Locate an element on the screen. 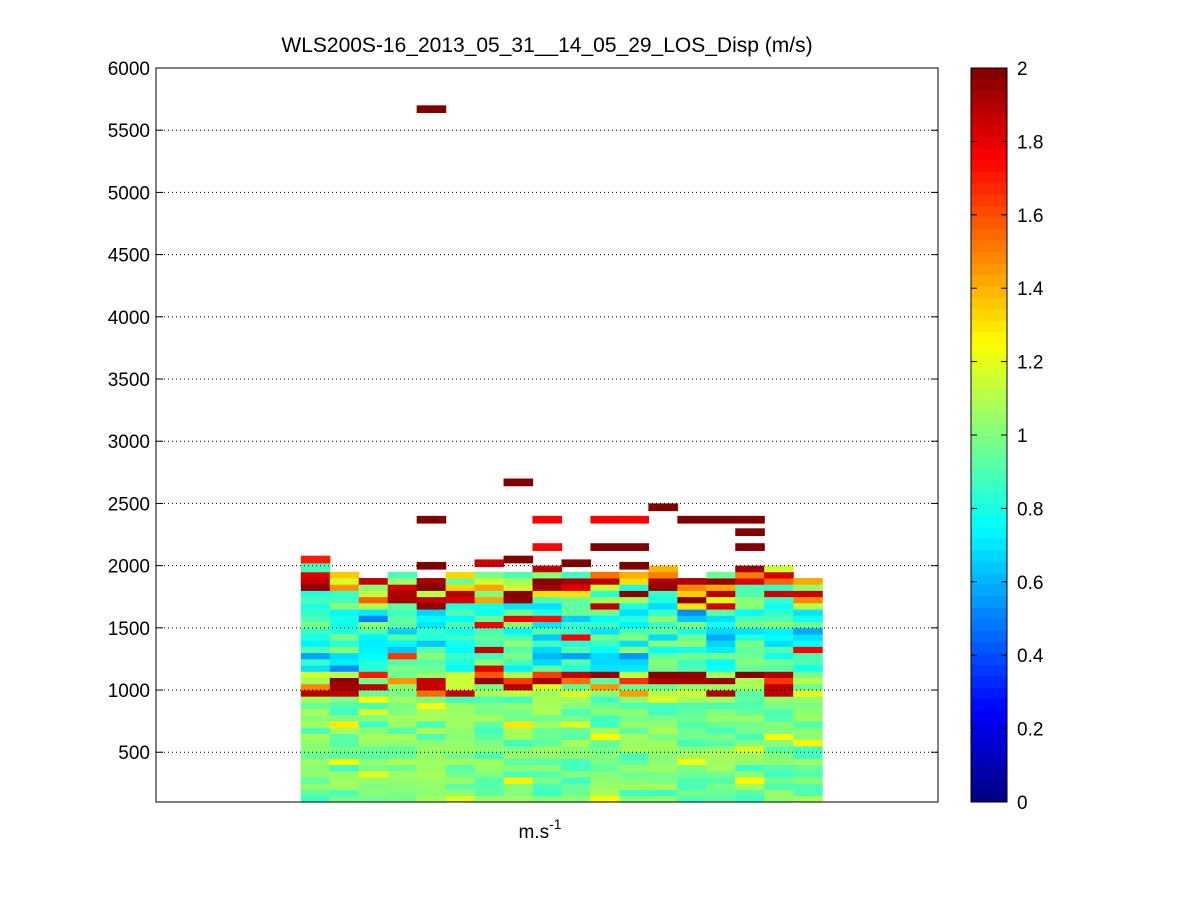 The height and width of the screenshot is (901, 1201). colorbar-tick-label: 1 is located at coordinates (1022, 436).